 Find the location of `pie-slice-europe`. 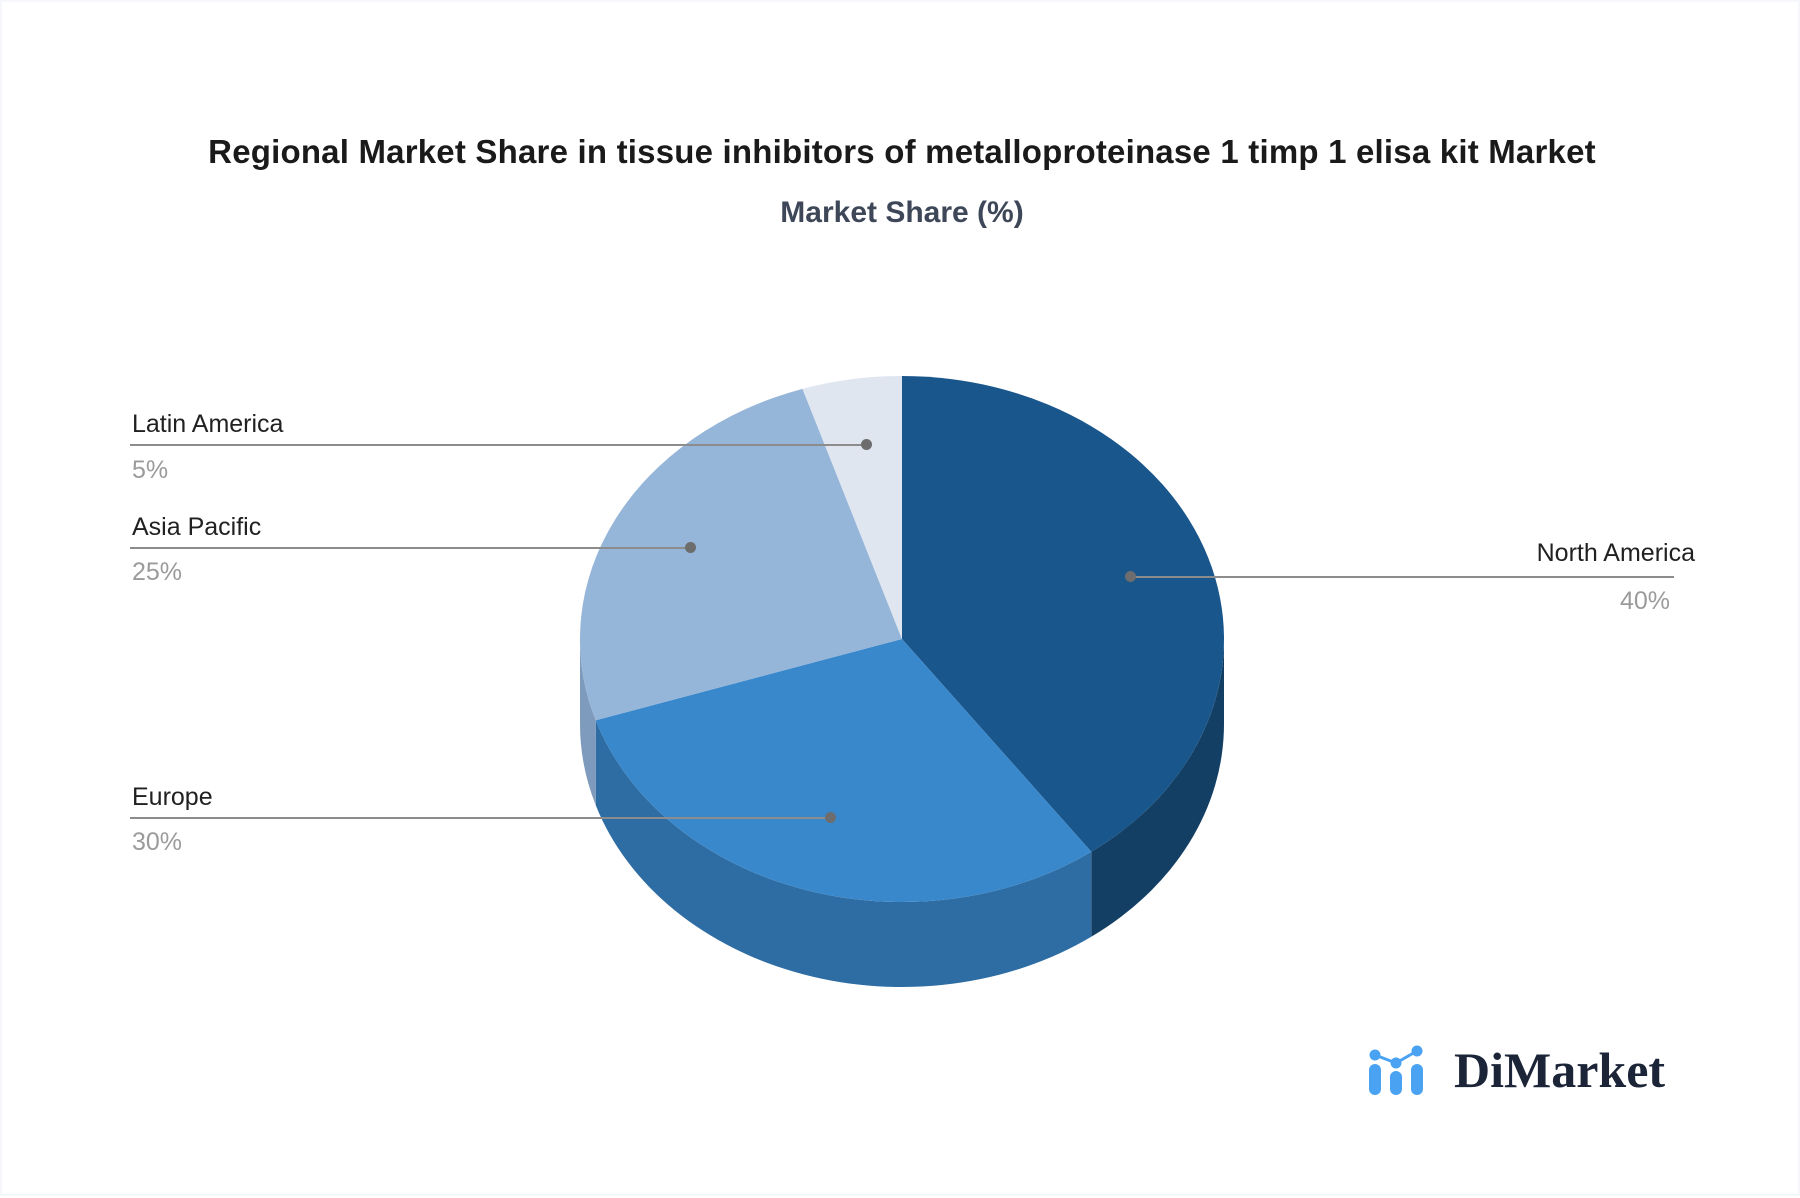

pie-slice-europe is located at coordinates (843, 770).